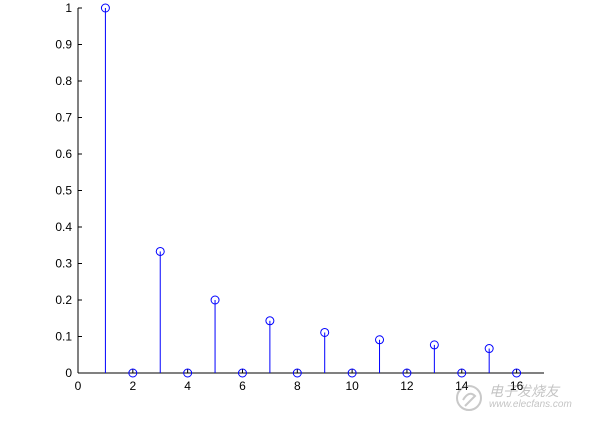  Describe the element at coordinates (63, 191) in the screenshot. I see `y-tick-label: 0.5` at that location.